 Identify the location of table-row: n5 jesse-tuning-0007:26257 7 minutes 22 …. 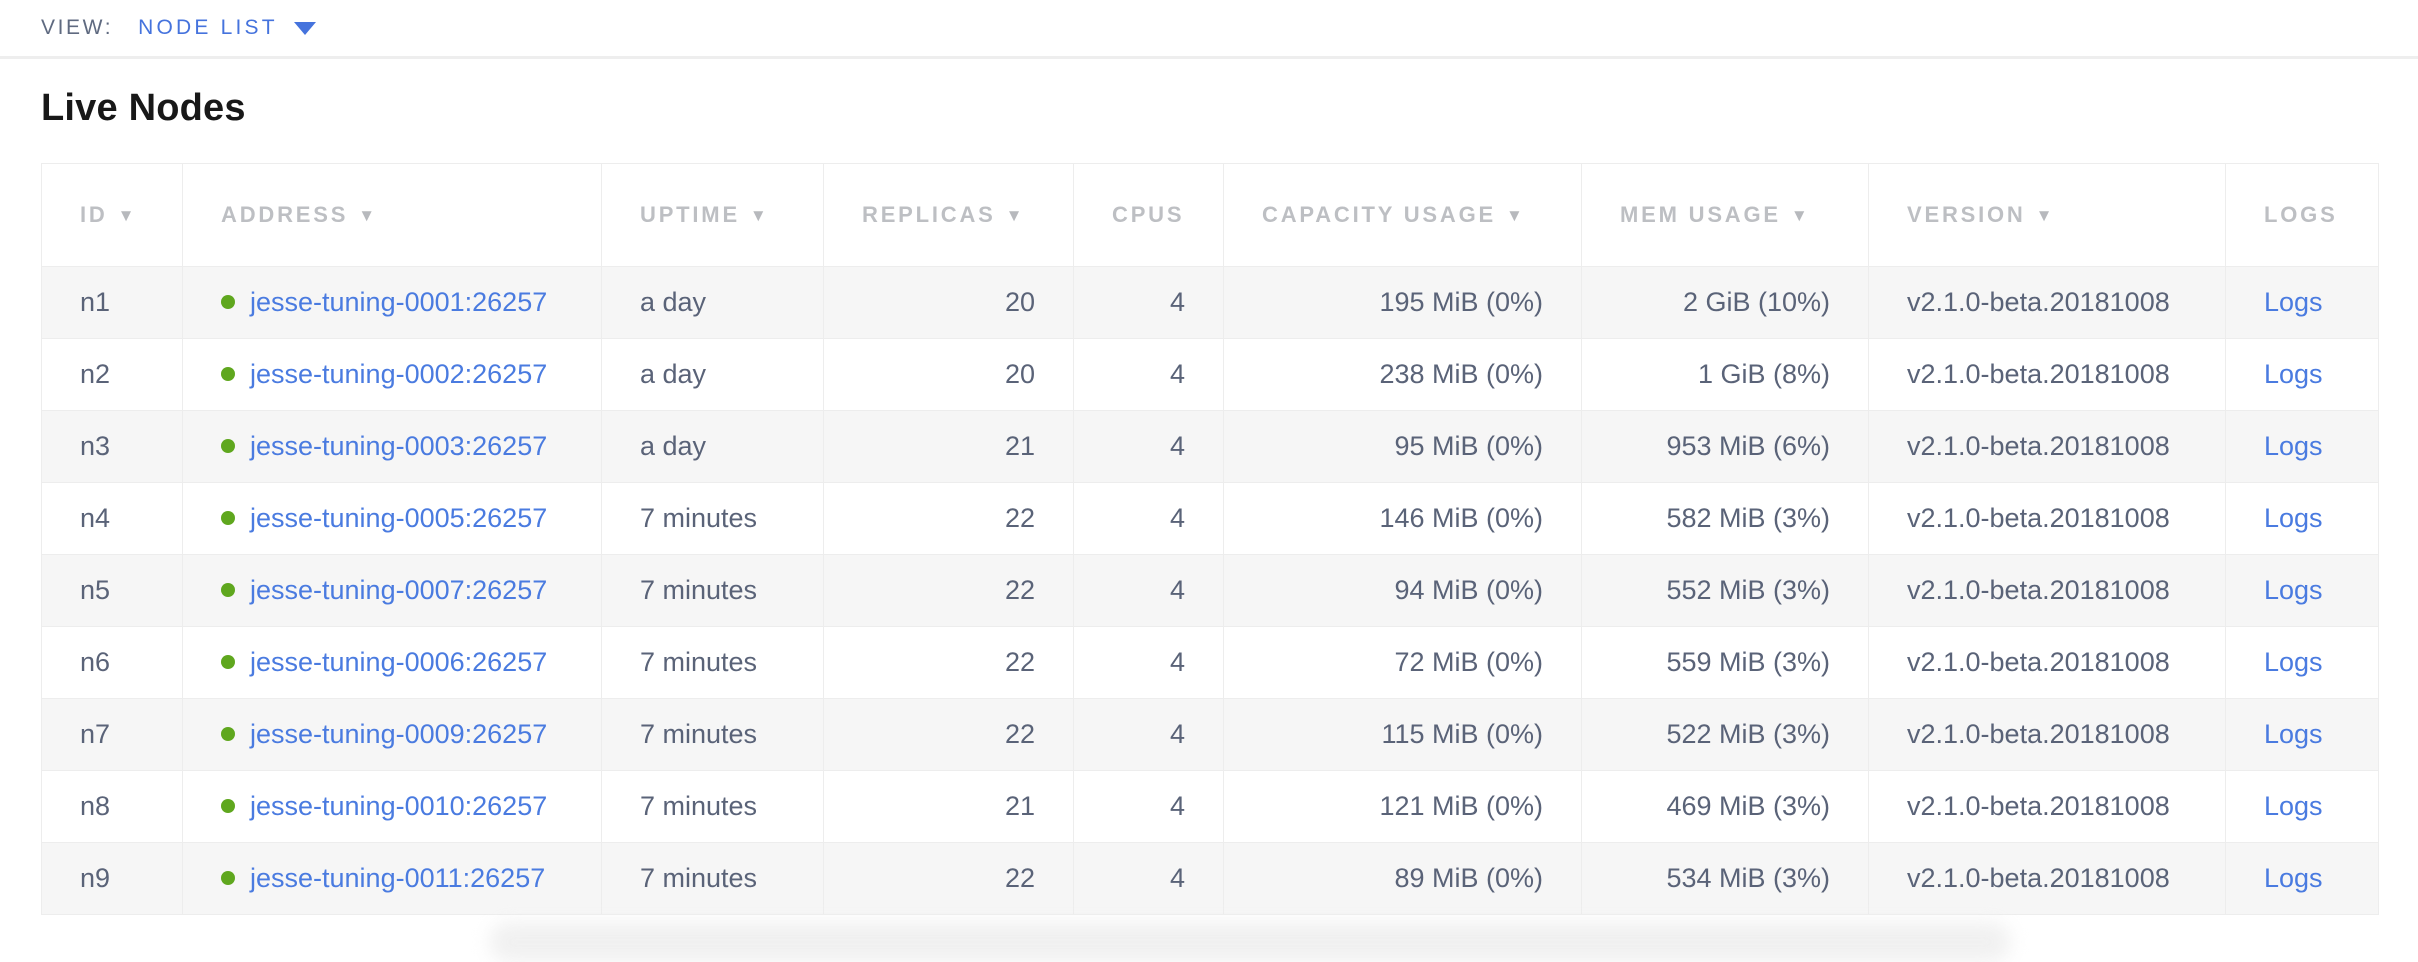
(1210, 590).